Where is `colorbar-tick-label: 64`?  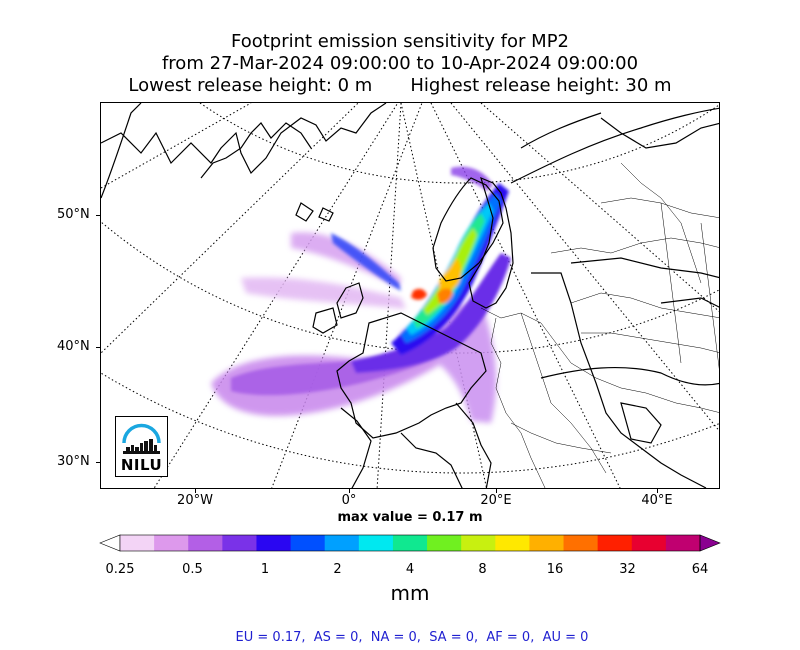 colorbar-tick-label: 64 is located at coordinates (700, 569).